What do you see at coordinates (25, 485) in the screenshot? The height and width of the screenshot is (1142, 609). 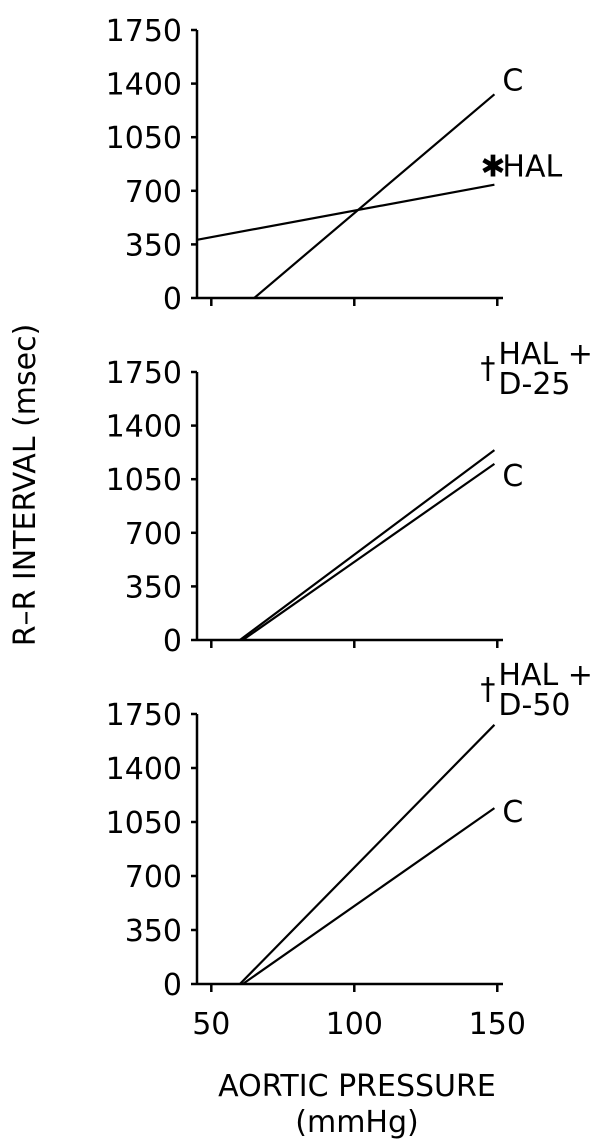 I see `y-axis-title: R–R INTERVAL (msec)` at bounding box center [25, 485].